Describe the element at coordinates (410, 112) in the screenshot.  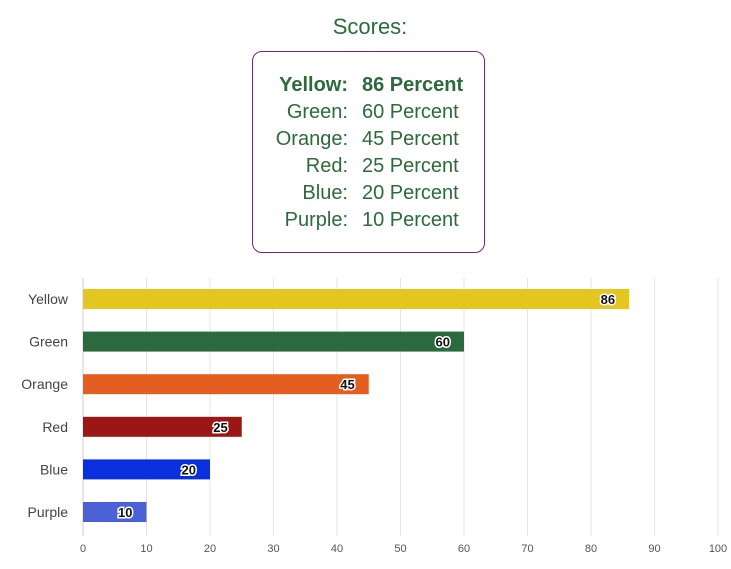
I see `score-value: 60 Percent` at that location.